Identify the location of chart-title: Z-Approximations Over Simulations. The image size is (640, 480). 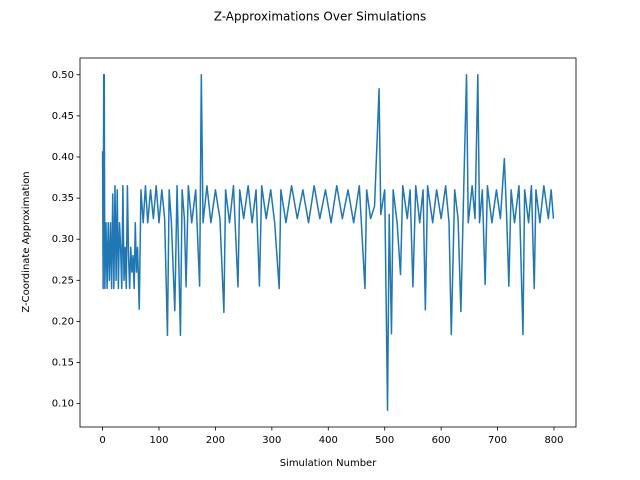
(320, 17).